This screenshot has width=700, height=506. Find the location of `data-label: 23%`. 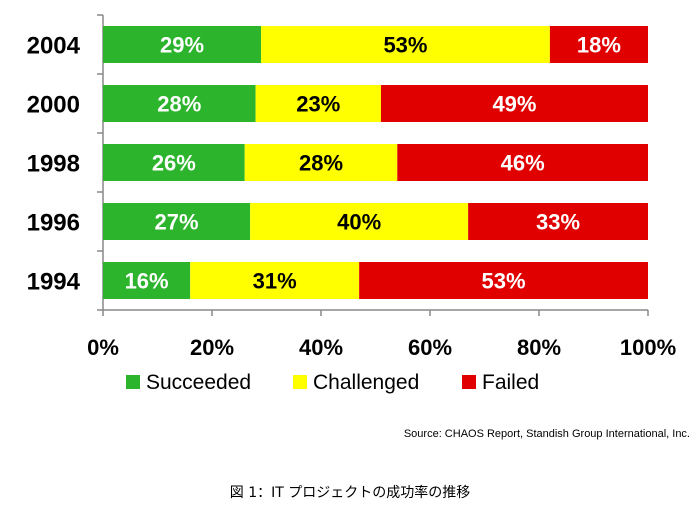

data-label: 23% is located at coordinates (318, 104).